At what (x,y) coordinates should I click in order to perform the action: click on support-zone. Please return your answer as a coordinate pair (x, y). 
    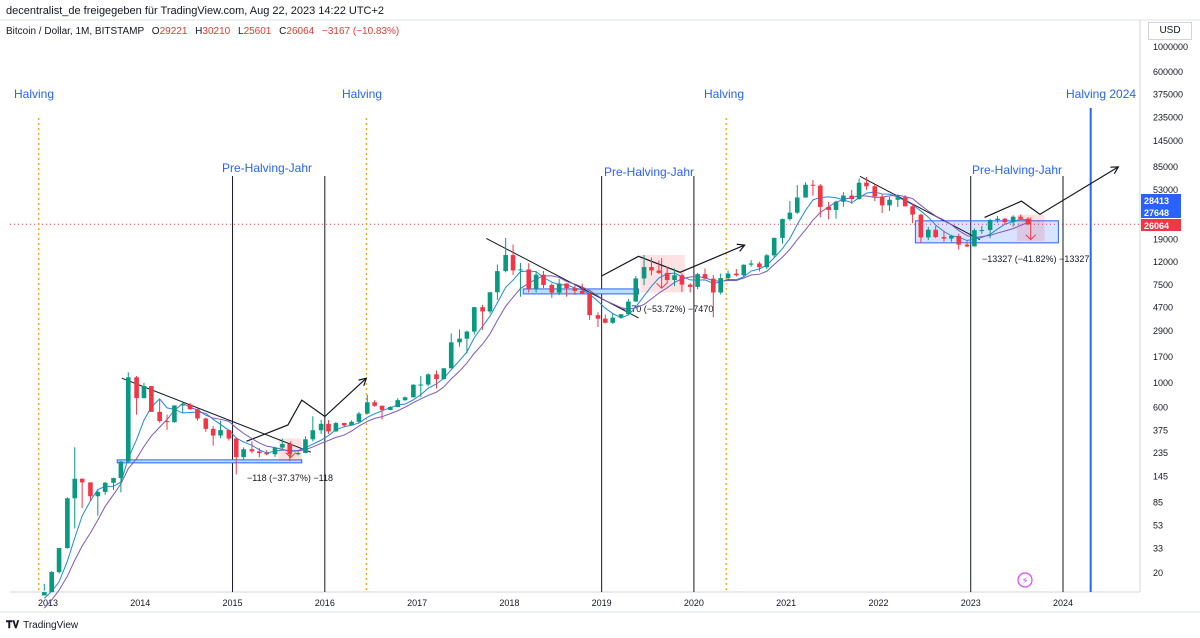
    Looking at the image, I should click on (209, 461).